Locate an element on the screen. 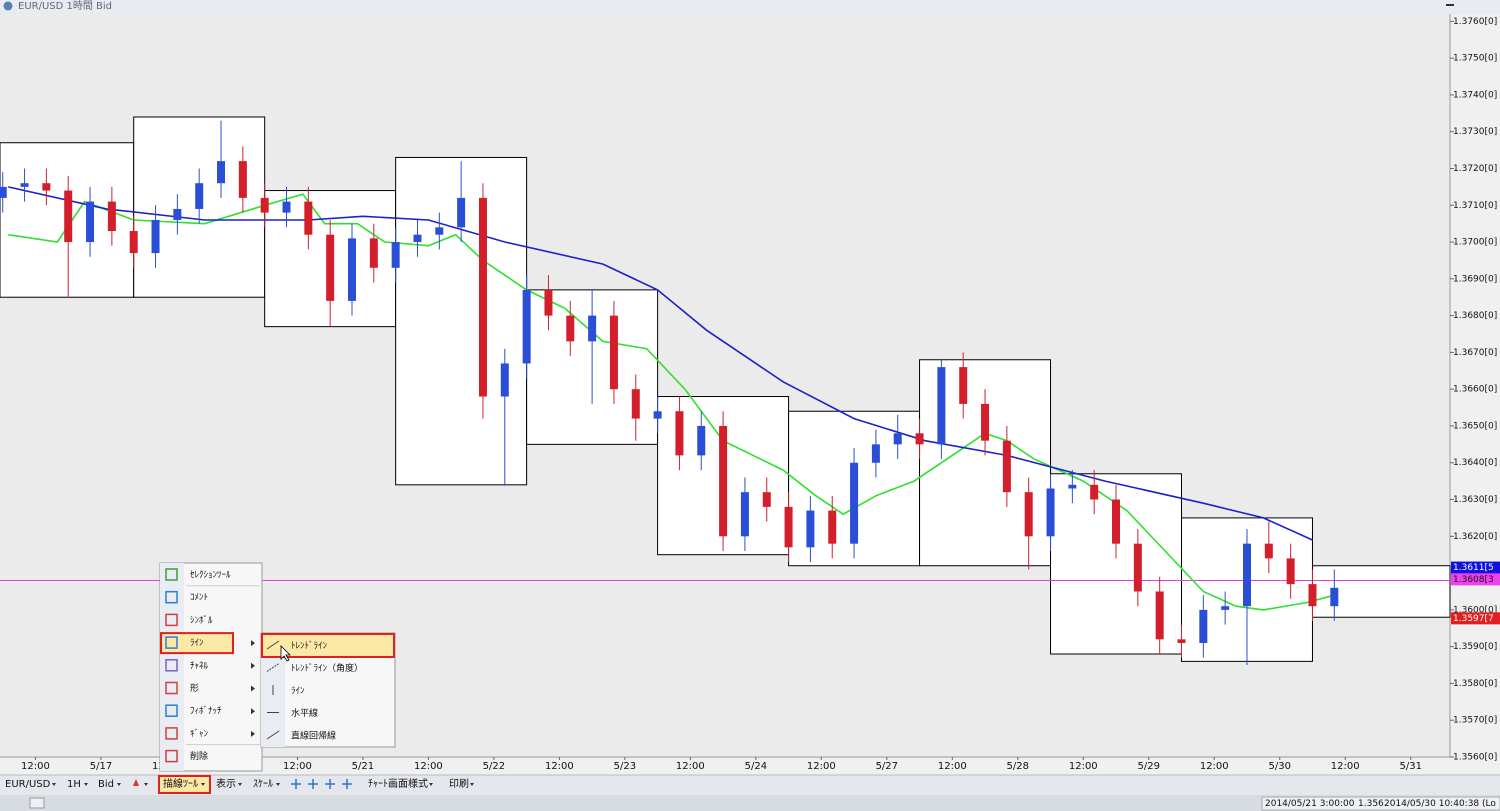 This screenshot has height=811, width=1500. x-tick-label: 5/24 is located at coordinates (756, 766).